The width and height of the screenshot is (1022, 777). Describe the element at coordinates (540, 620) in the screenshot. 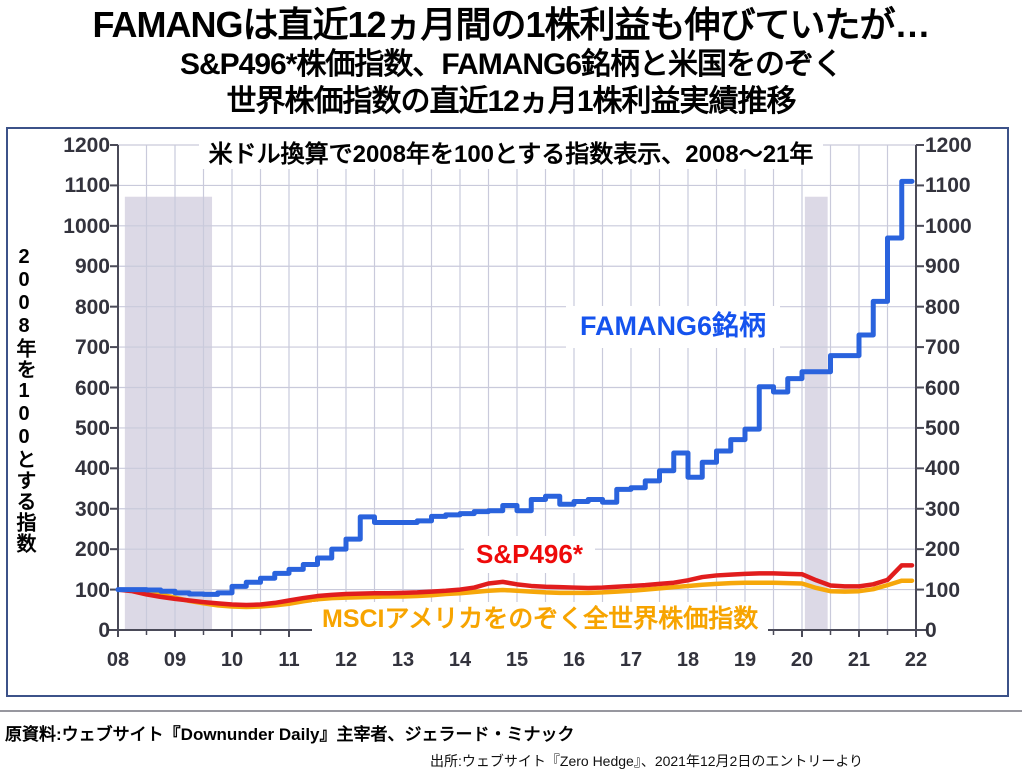

I see `legend-msci: MSCIアメリカをのぞく全世界株価指数` at that location.